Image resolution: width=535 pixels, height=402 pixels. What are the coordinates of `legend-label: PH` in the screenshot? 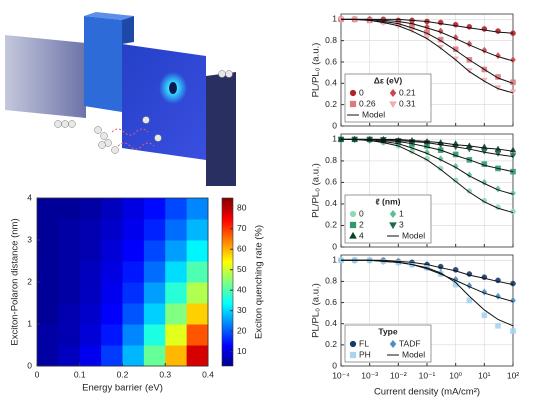 It's located at (365, 354).